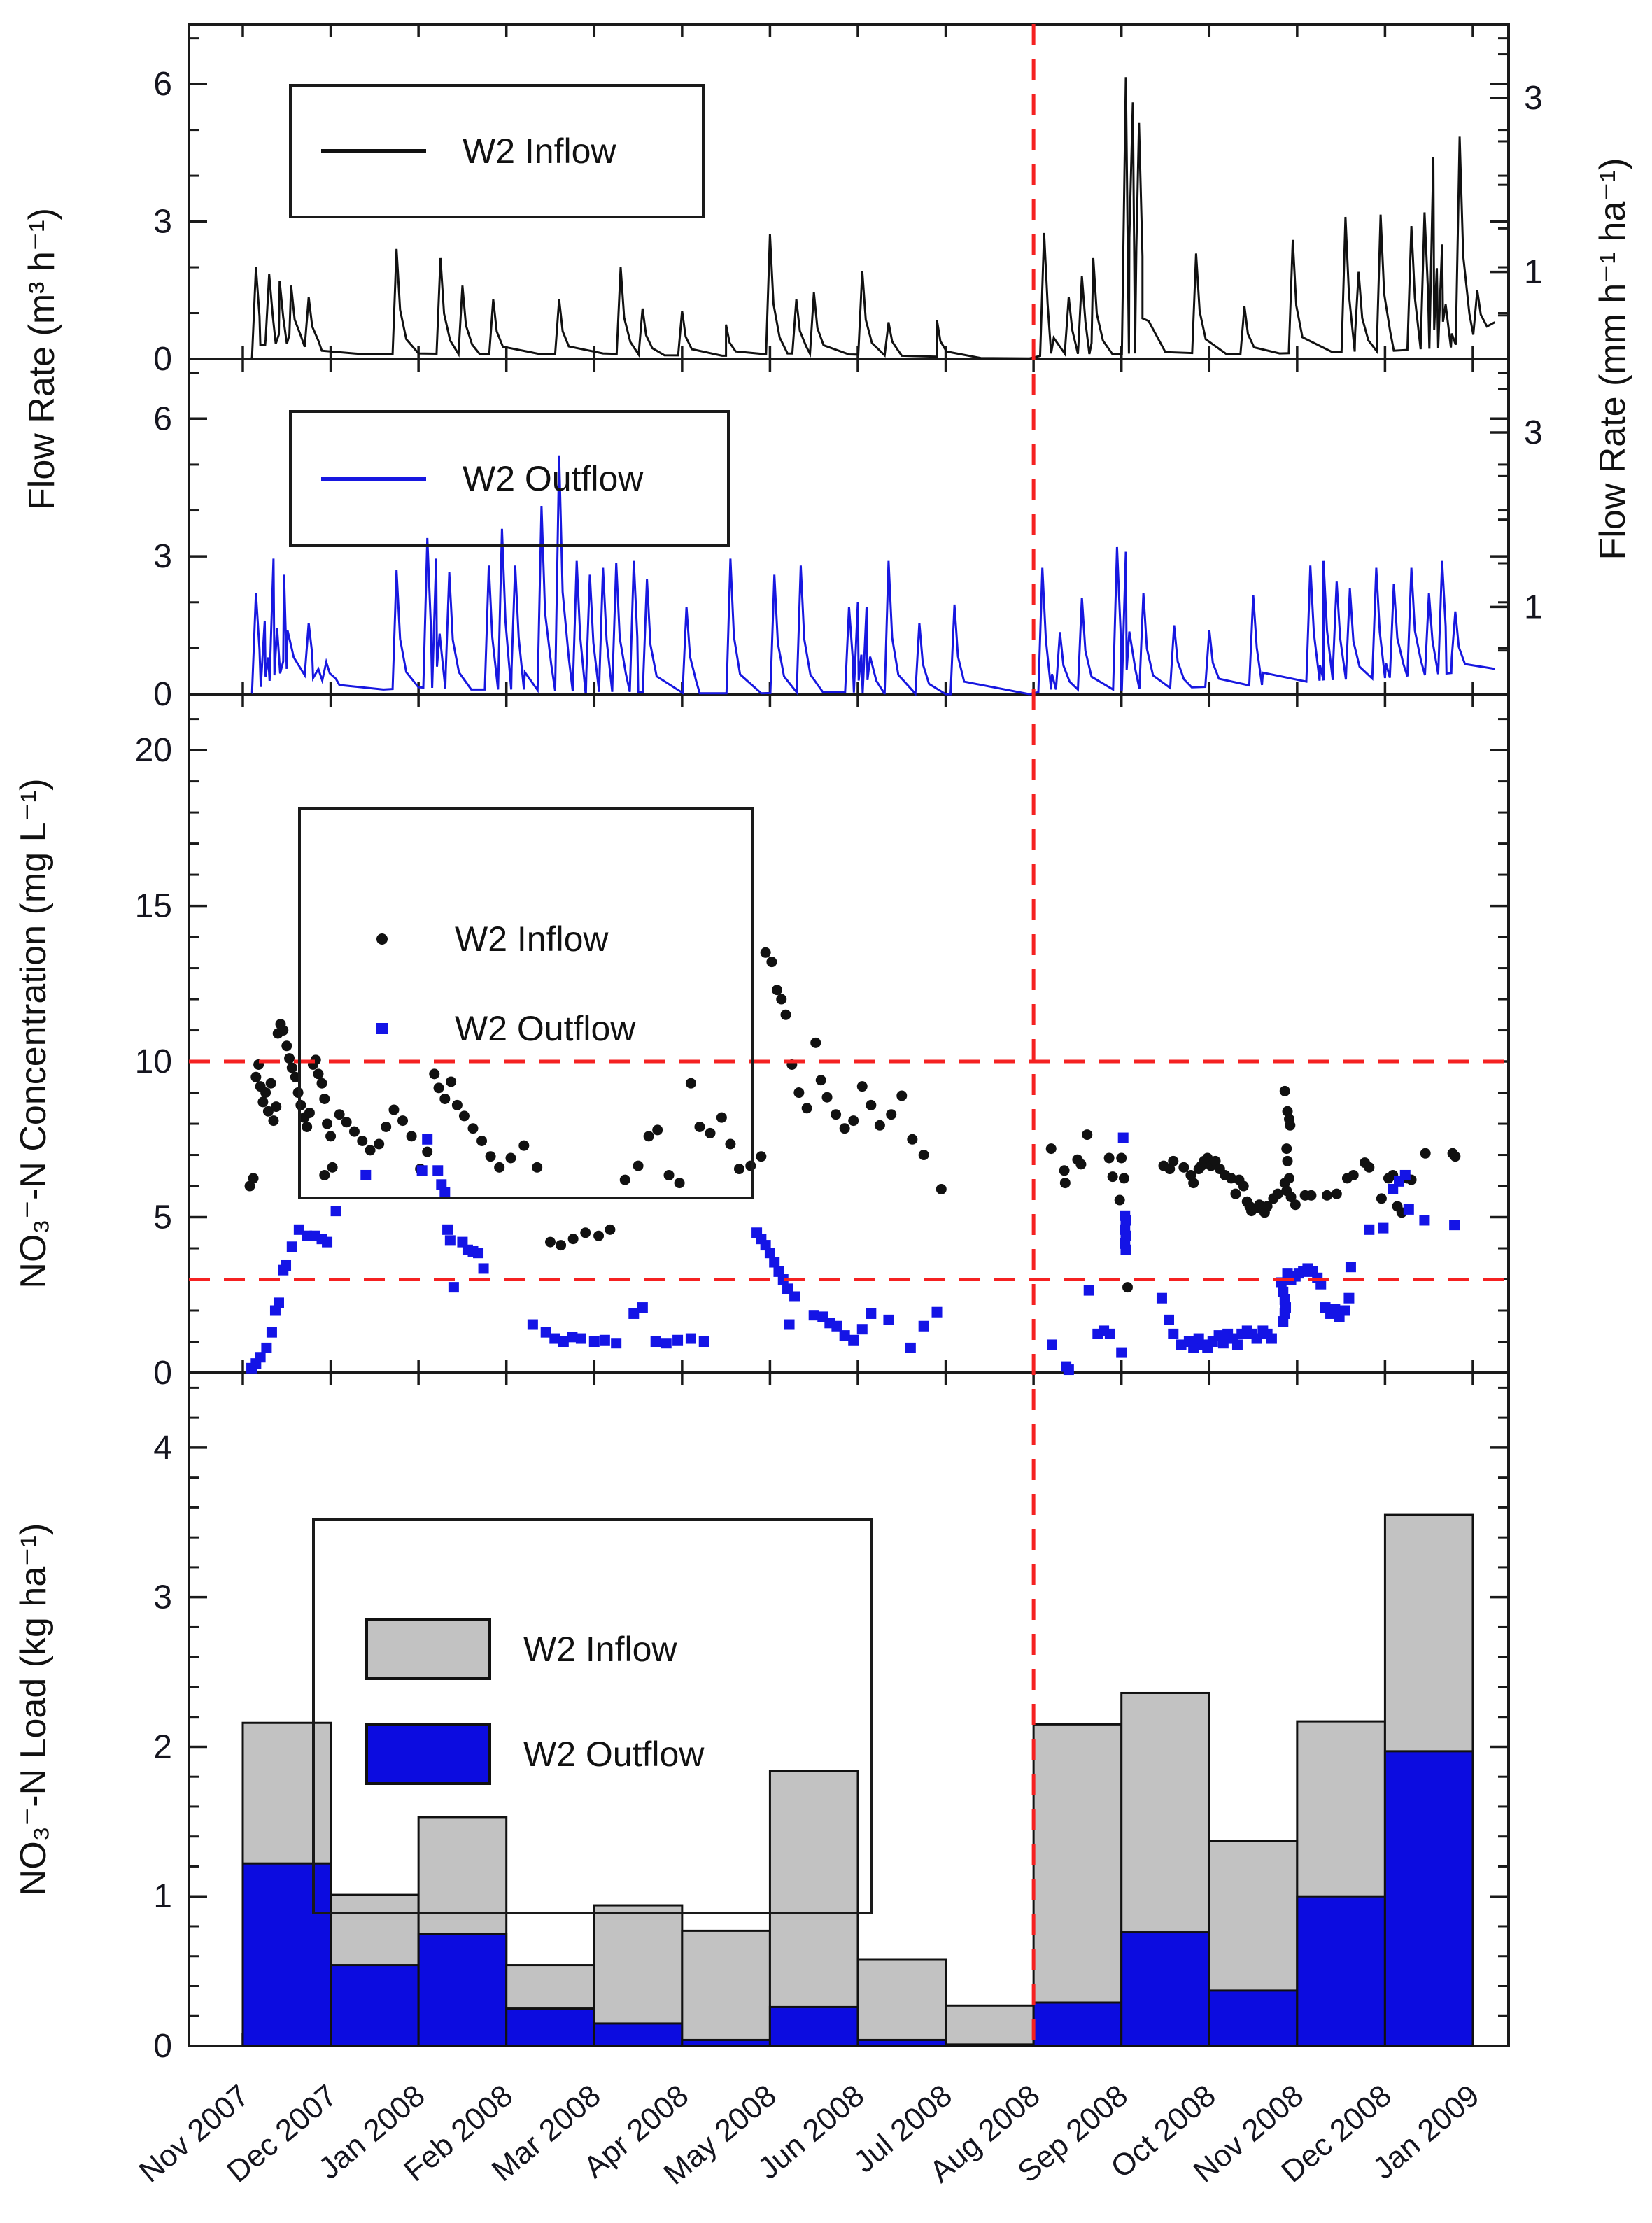  Describe the element at coordinates (162, 1747) in the screenshot. I see `svg-text: 2` at that location.